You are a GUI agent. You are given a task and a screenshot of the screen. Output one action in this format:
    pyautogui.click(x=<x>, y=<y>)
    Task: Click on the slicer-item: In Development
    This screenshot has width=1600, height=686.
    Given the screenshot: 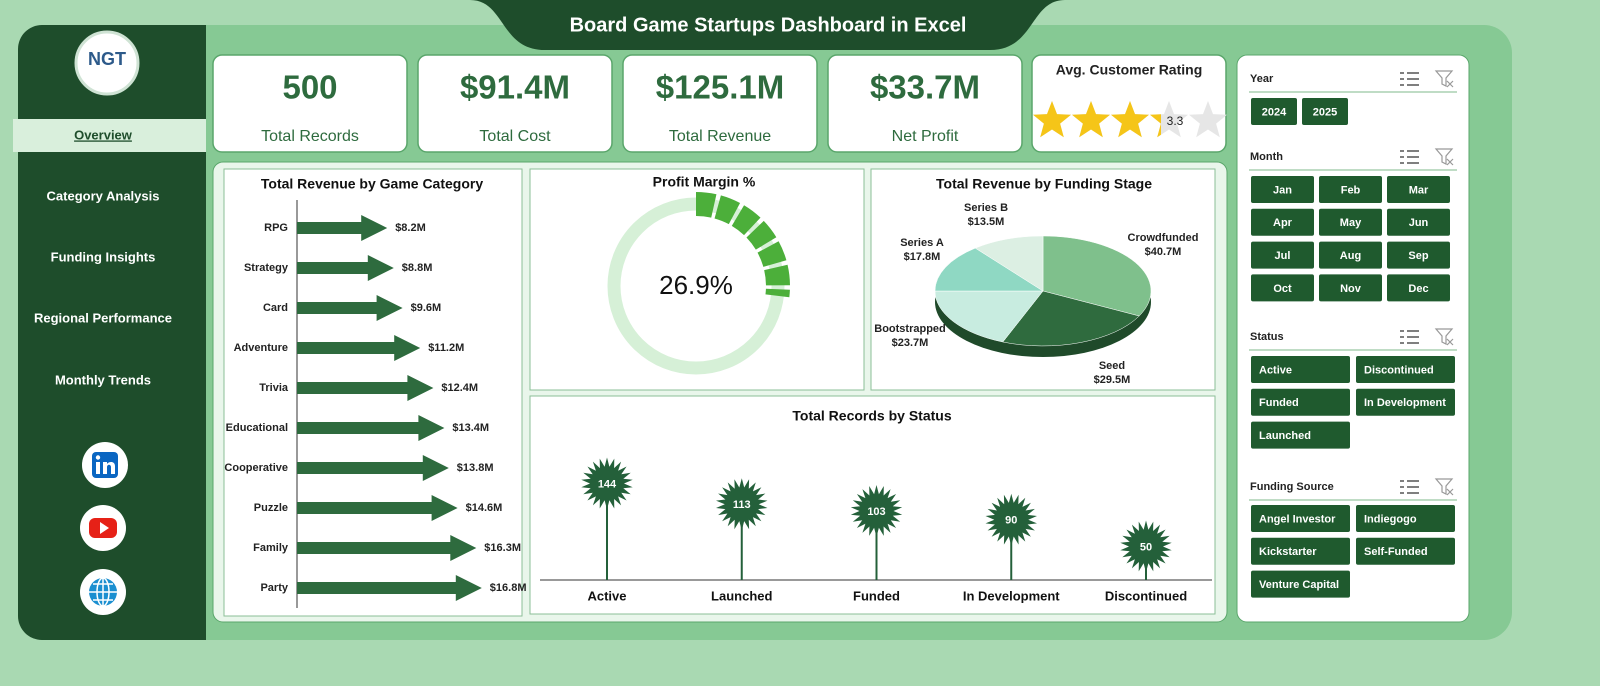 What is the action you would take?
    pyautogui.click(x=1405, y=403)
    